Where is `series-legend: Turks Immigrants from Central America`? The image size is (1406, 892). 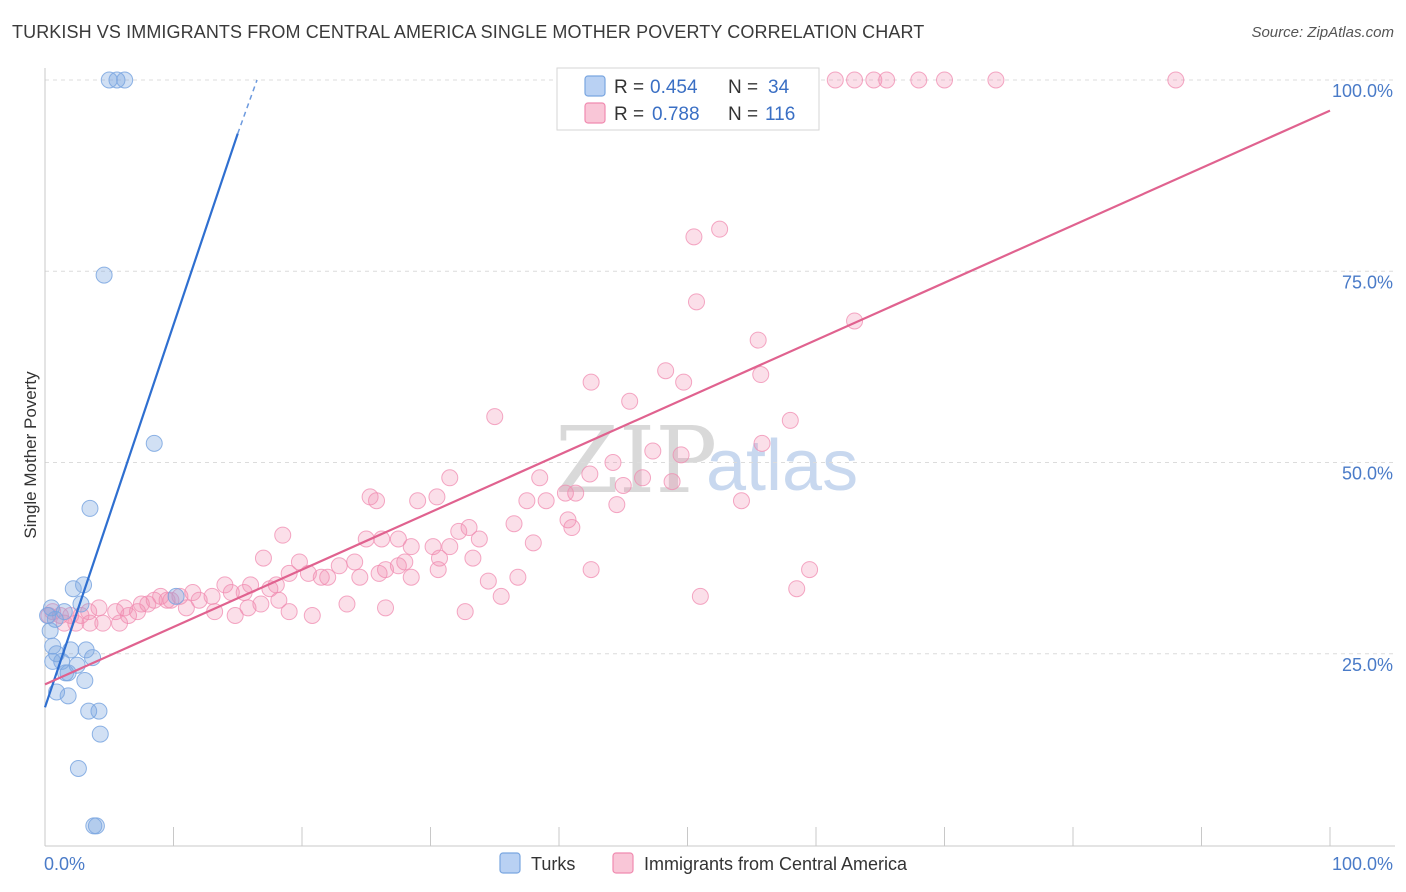 series-legend: Turks Immigrants from Central America is located at coordinates (703, 863).